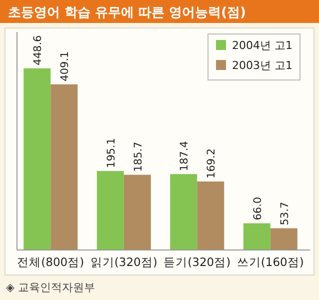 The width and height of the screenshot is (319, 300). I want to click on x-tick-label: 전체(800점), so click(50, 262).